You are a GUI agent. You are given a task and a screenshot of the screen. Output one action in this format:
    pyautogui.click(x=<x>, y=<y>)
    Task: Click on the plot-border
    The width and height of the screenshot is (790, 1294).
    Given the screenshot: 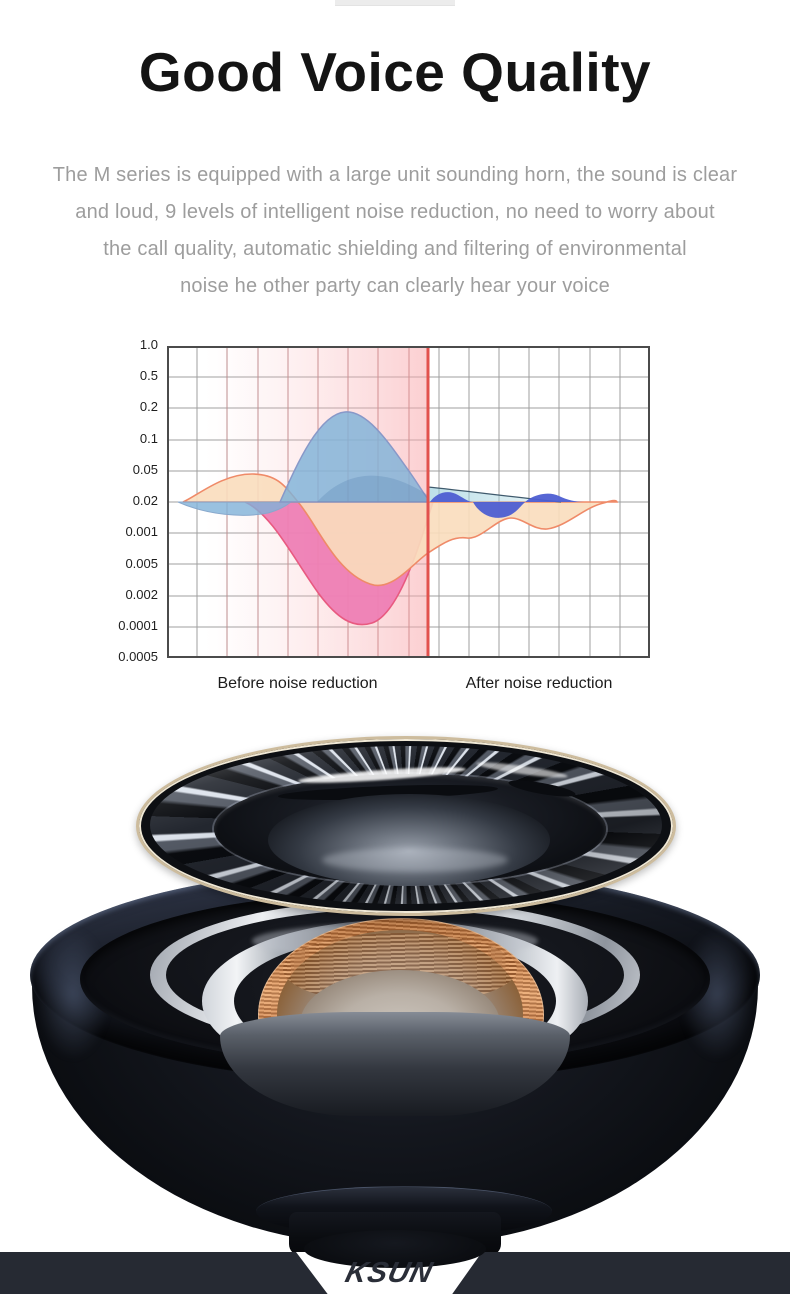 What is the action you would take?
    pyautogui.click(x=408, y=502)
    